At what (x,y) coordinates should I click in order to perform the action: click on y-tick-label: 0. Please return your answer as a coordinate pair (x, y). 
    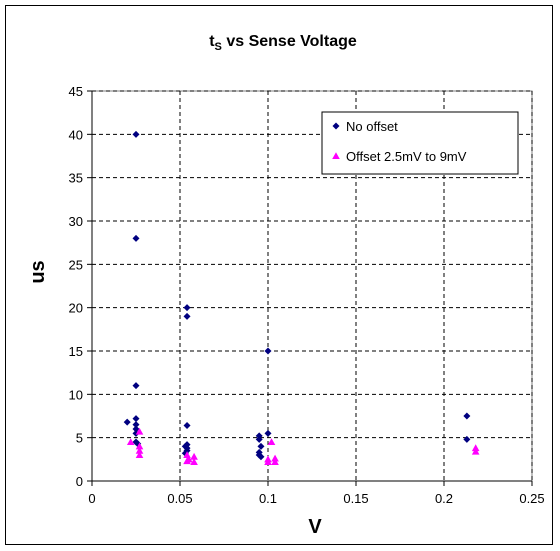
    Looking at the image, I should click on (79, 481).